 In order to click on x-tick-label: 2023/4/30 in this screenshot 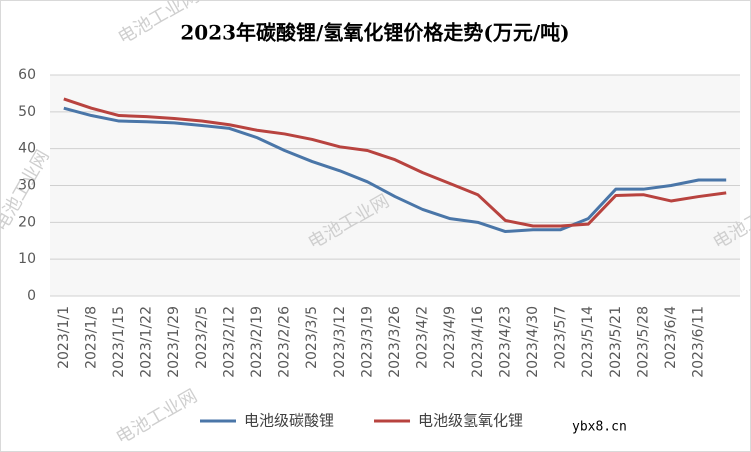, I will do `click(533, 342)`.